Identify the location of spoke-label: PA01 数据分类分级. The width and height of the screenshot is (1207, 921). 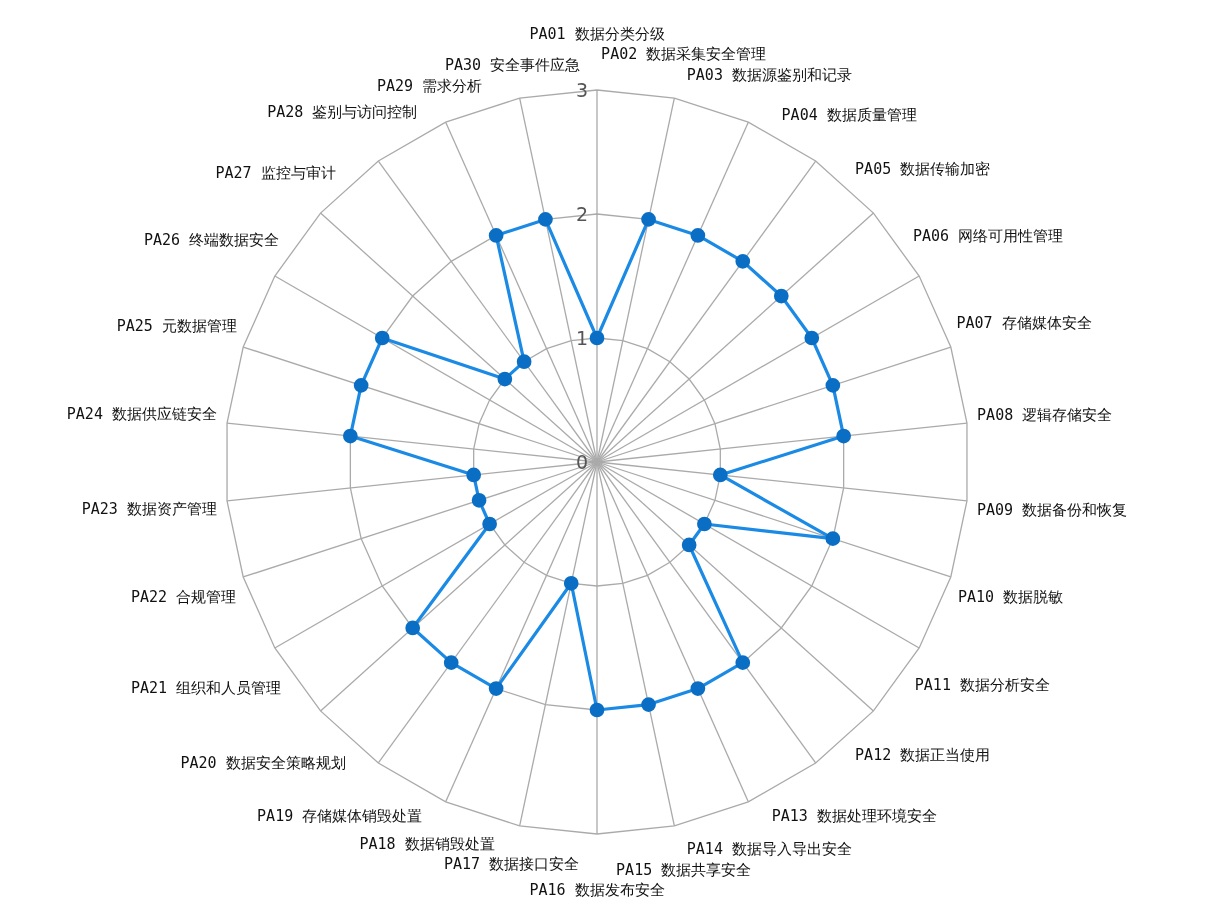
(597, 34).